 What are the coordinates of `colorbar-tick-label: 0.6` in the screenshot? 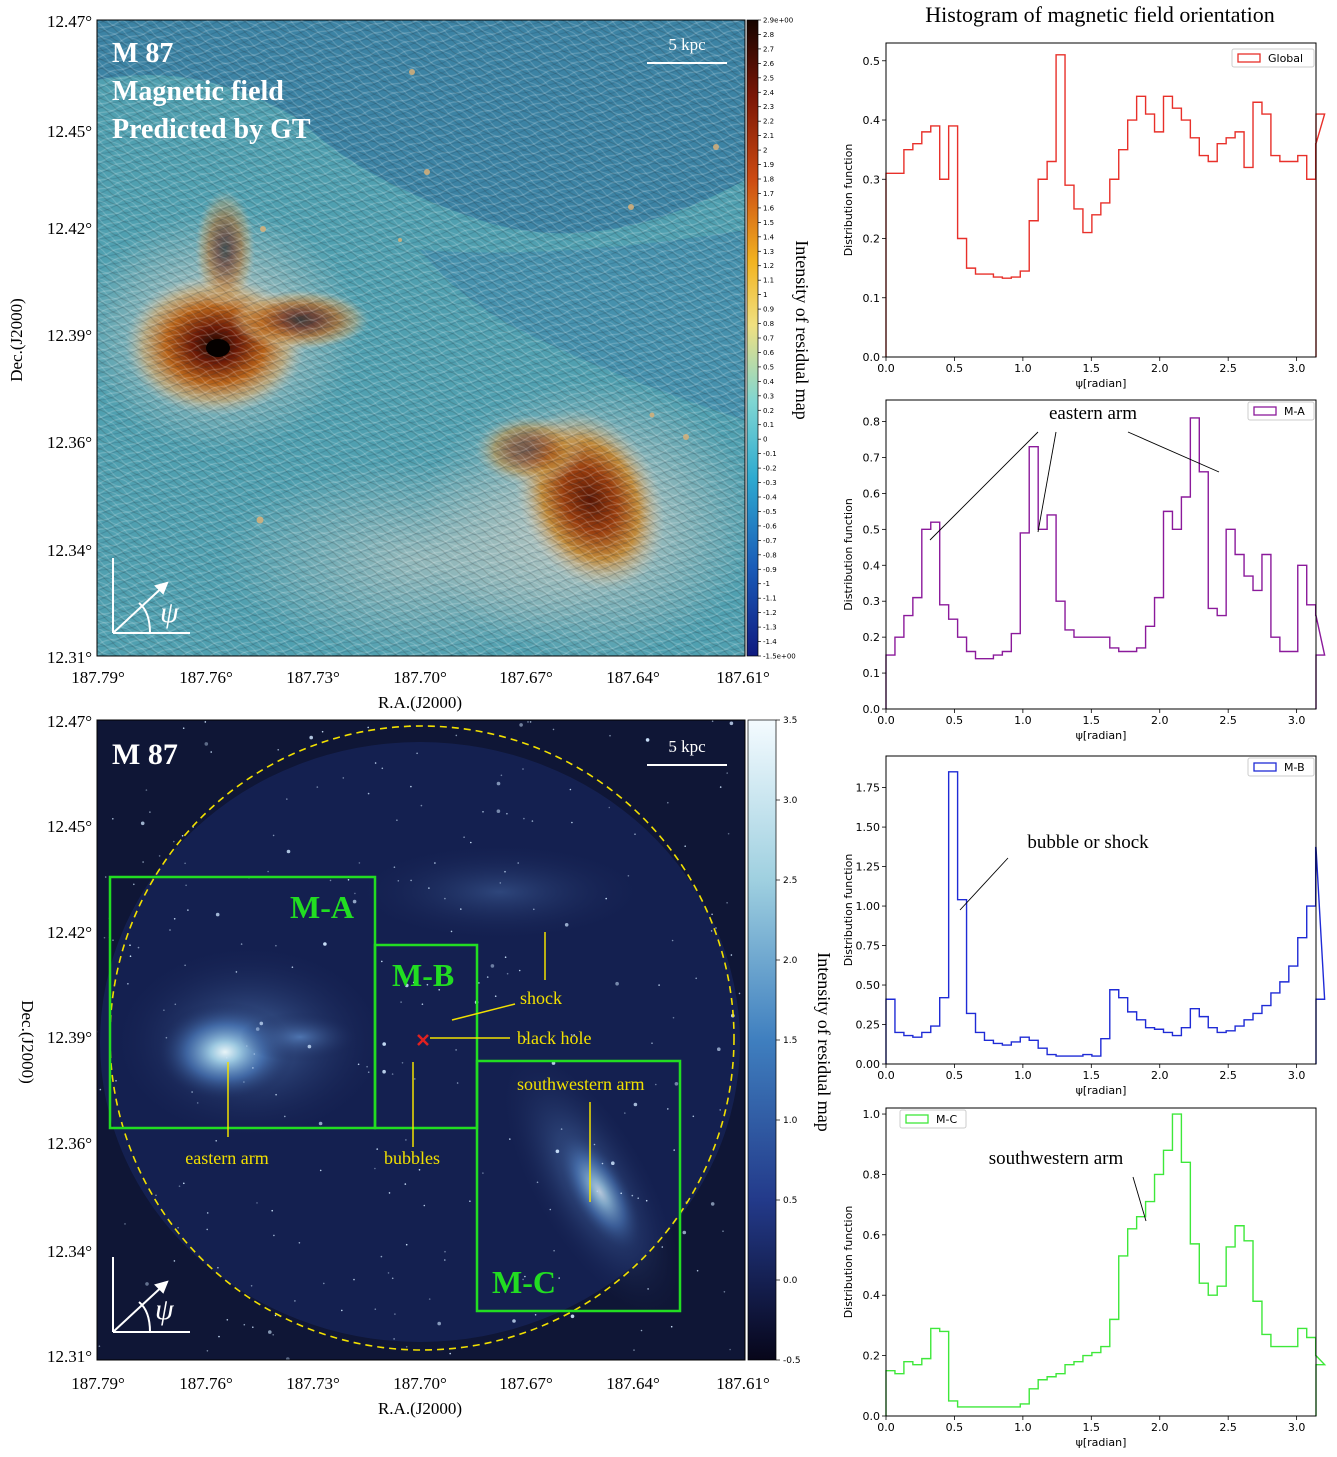 It's located at (769, 353).